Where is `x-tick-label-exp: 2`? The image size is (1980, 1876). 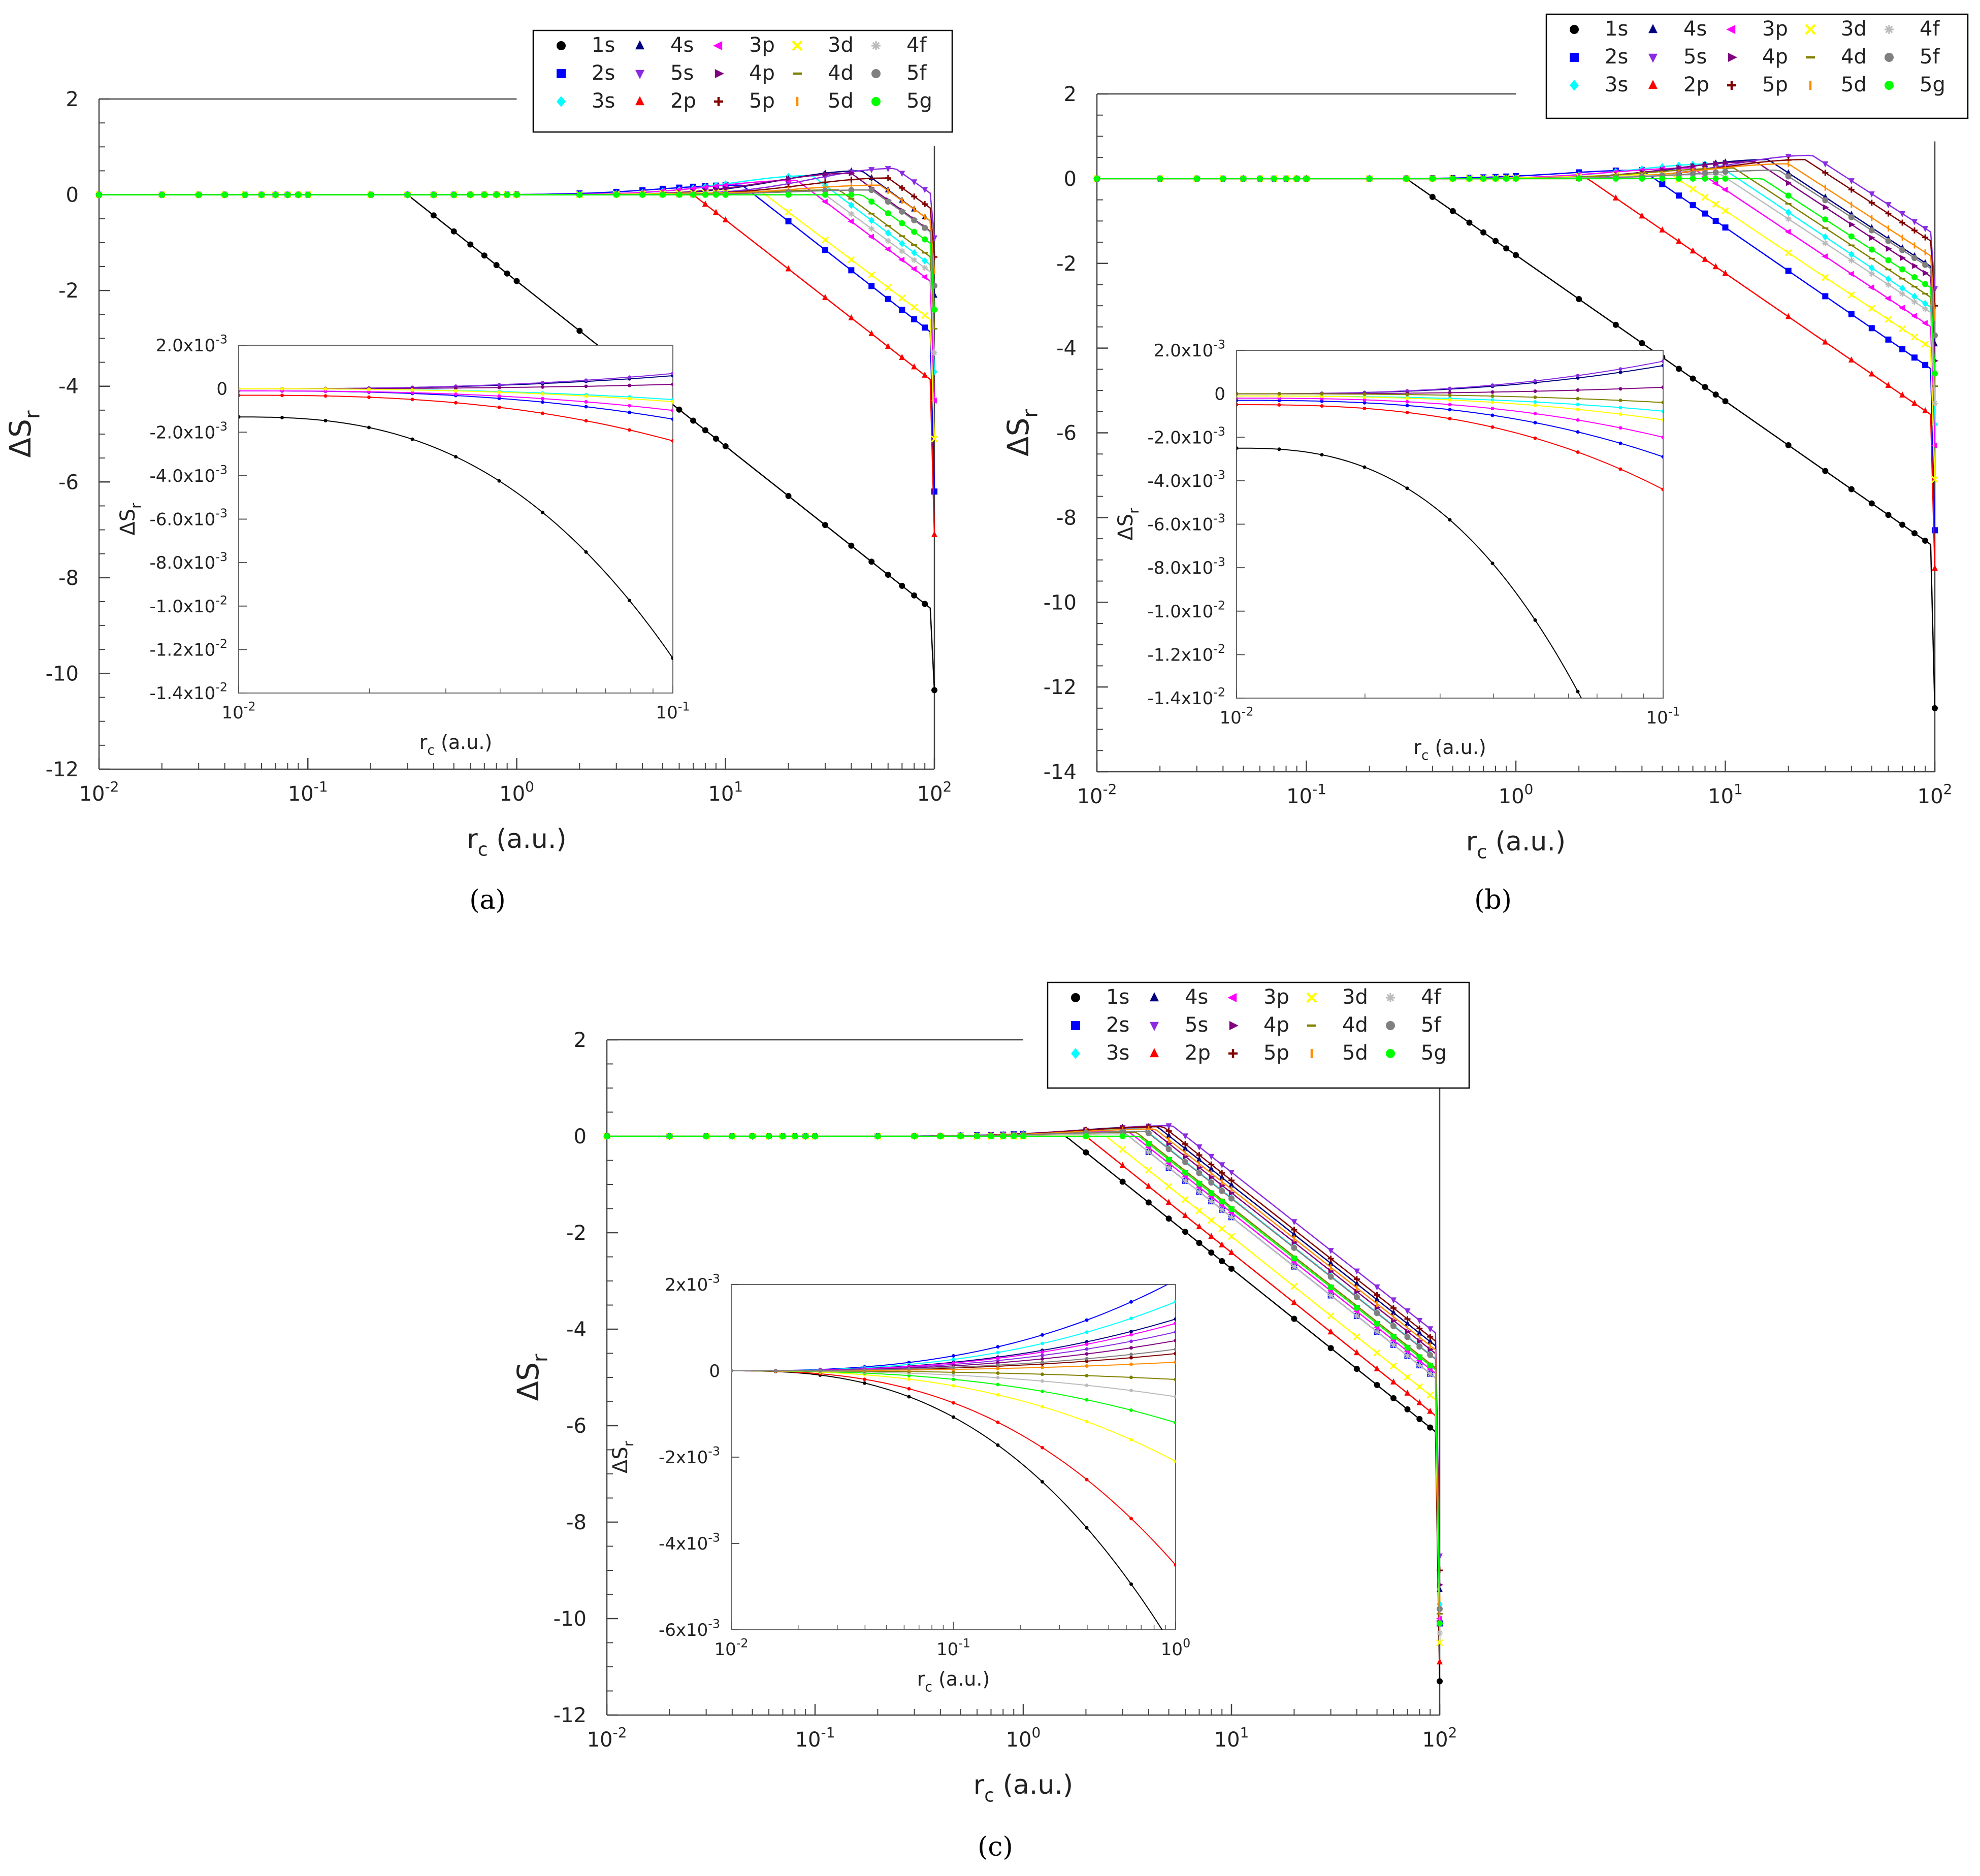
x-tick-label-exp: 2 is located at coordinates (947, 786).